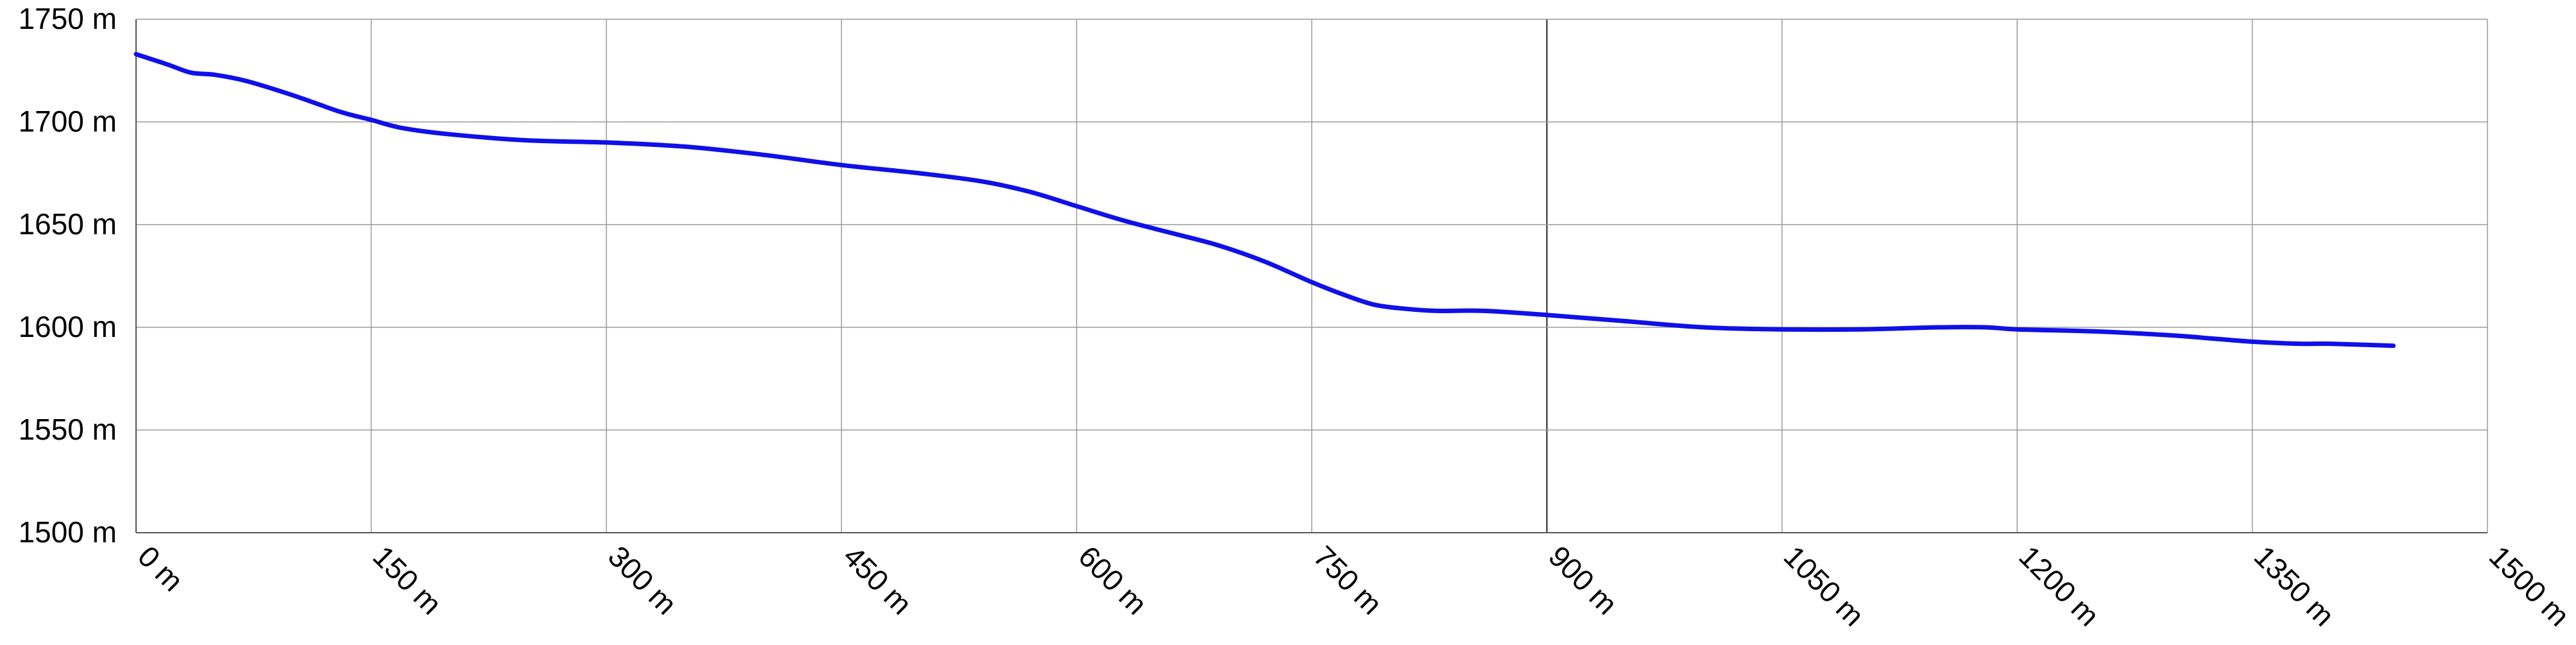 This screenshot has width=2576, height=645. Describe the element at coordinates (68, 429) in the screenshot. I see `y-tick-label: 1550 m` at that location.